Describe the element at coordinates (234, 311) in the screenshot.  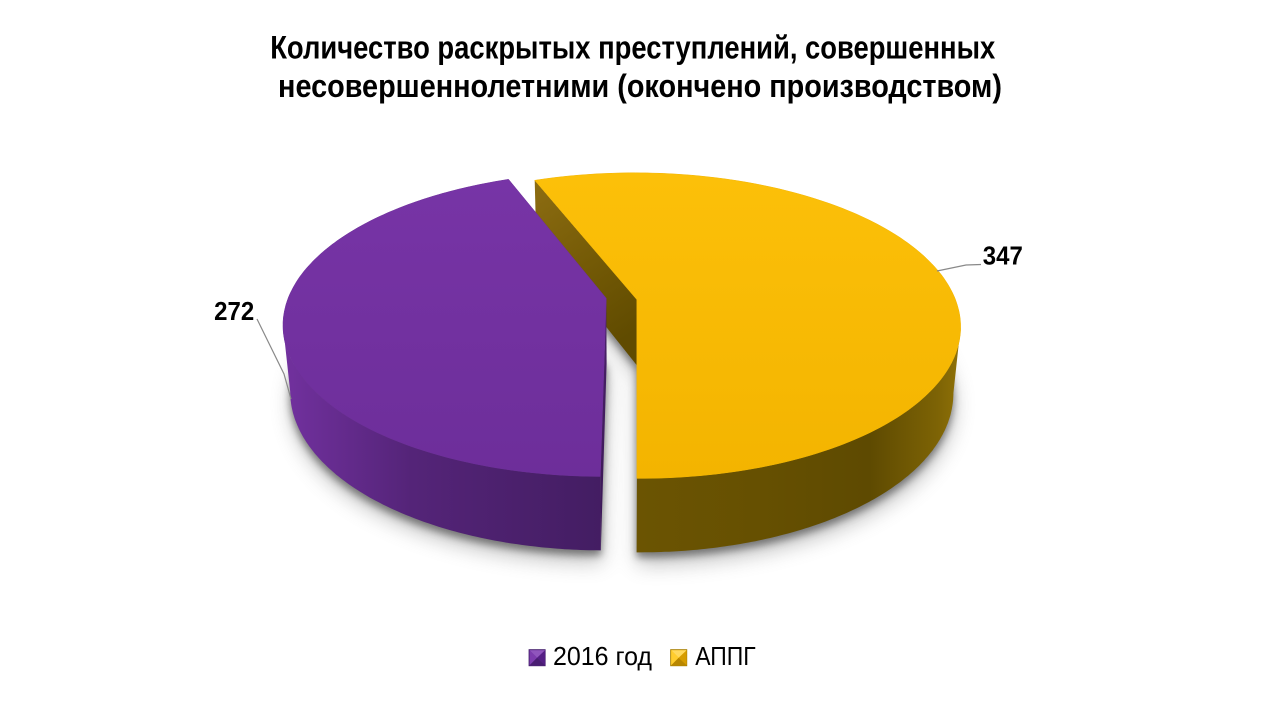
I see `svg-text: 272` at that location.